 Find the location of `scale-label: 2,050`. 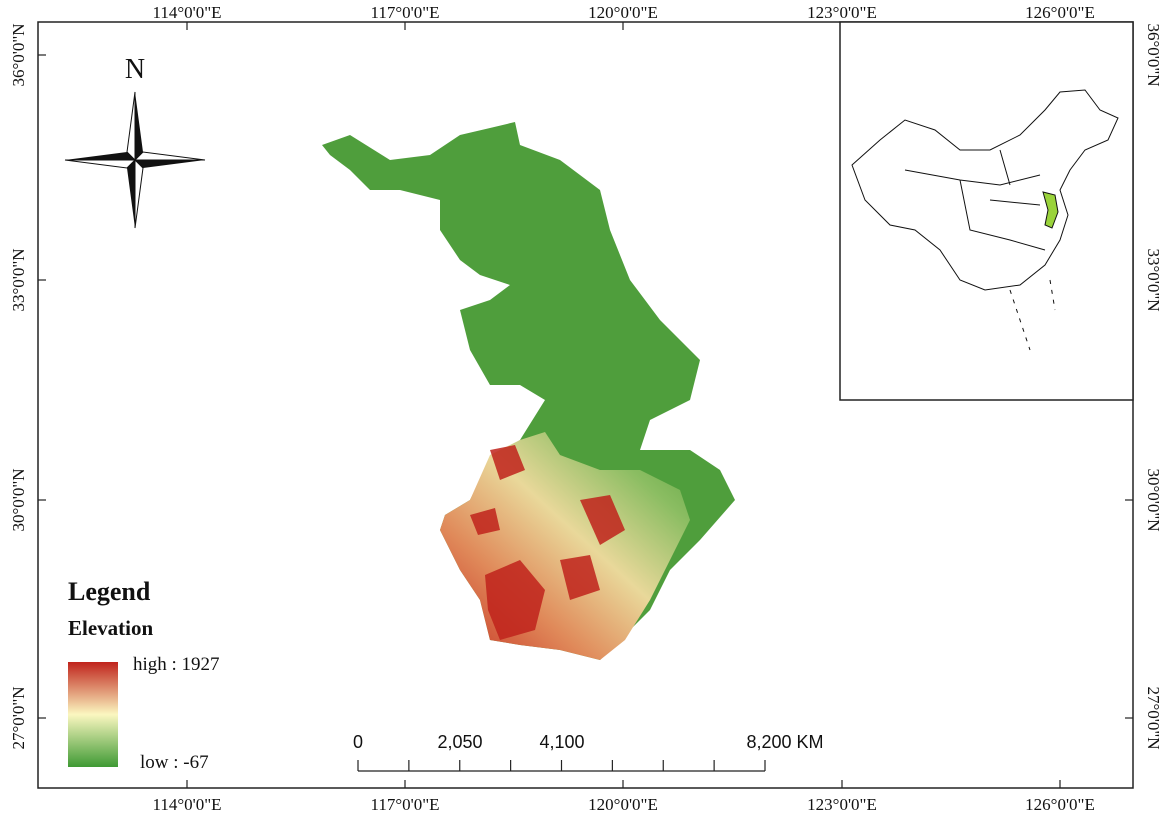

scale-label: 2,050 is located at coordinates (459, 742).